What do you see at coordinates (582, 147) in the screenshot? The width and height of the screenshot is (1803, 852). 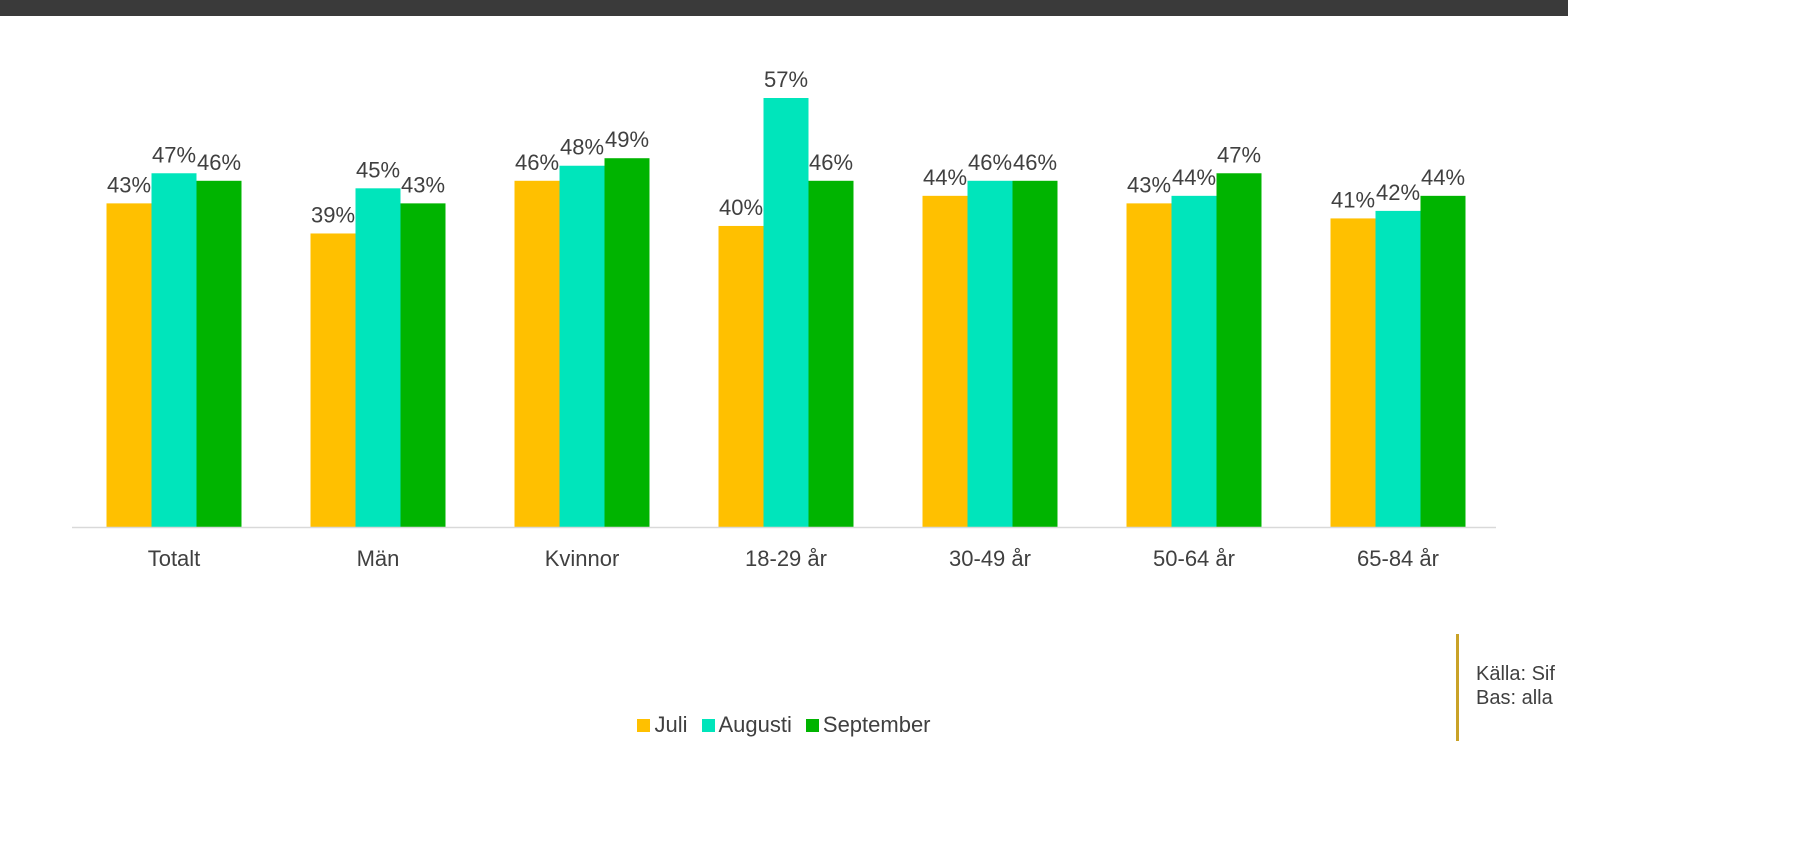 I see `data-label-augusti-2: 48%` at bounding box center [582, 147].